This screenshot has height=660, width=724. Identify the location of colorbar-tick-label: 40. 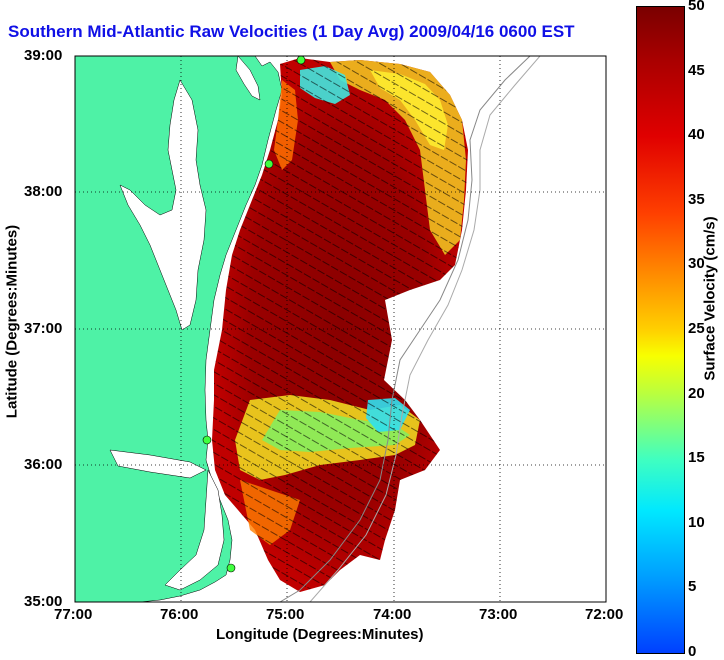
(696, 135).